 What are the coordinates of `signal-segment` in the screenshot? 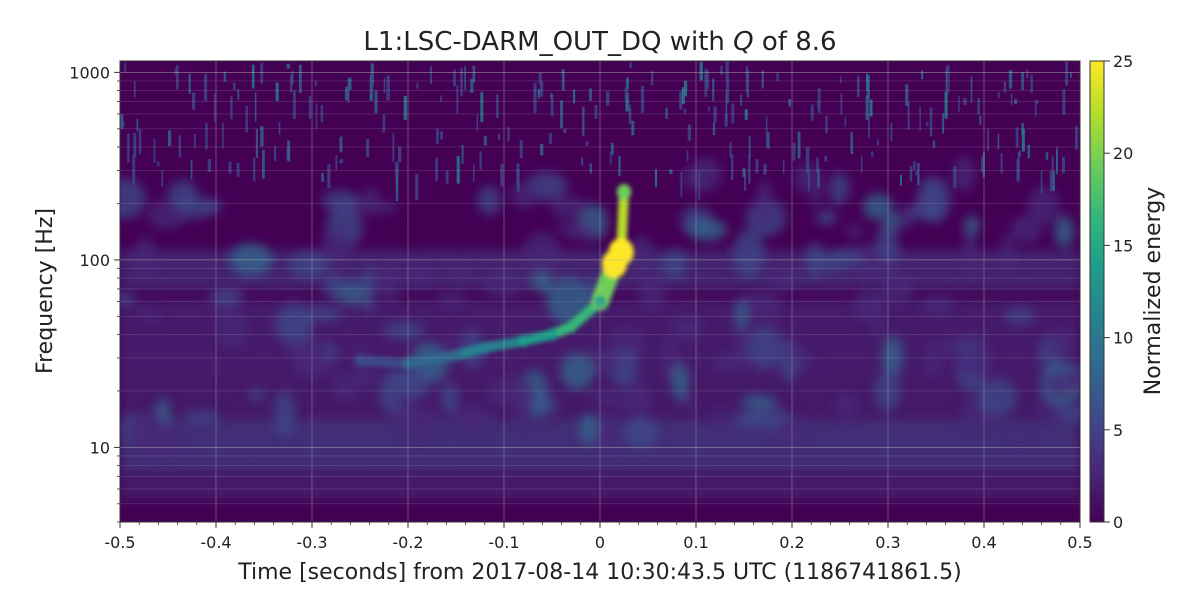 It's located at (384, 362).